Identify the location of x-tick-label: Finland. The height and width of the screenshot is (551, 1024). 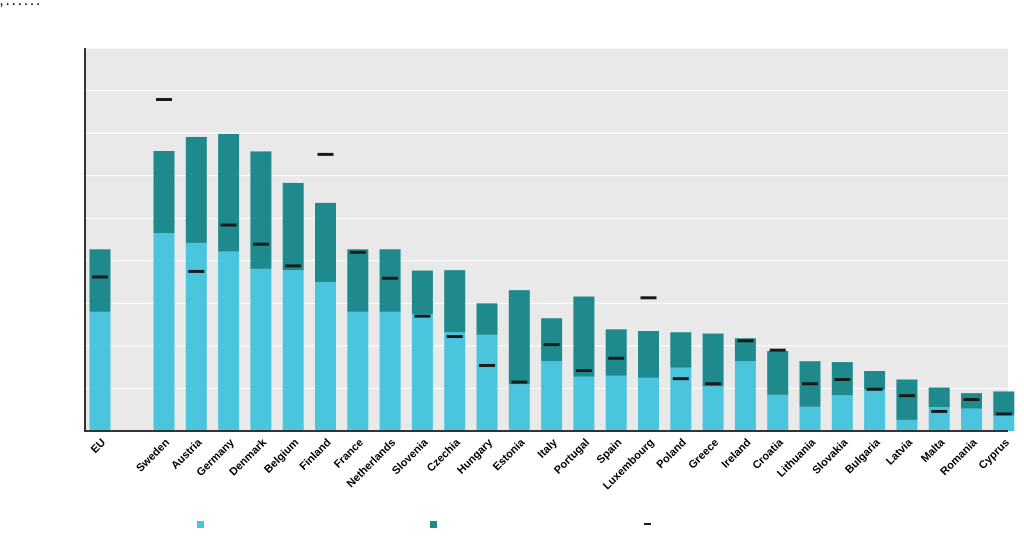
(315, 455).